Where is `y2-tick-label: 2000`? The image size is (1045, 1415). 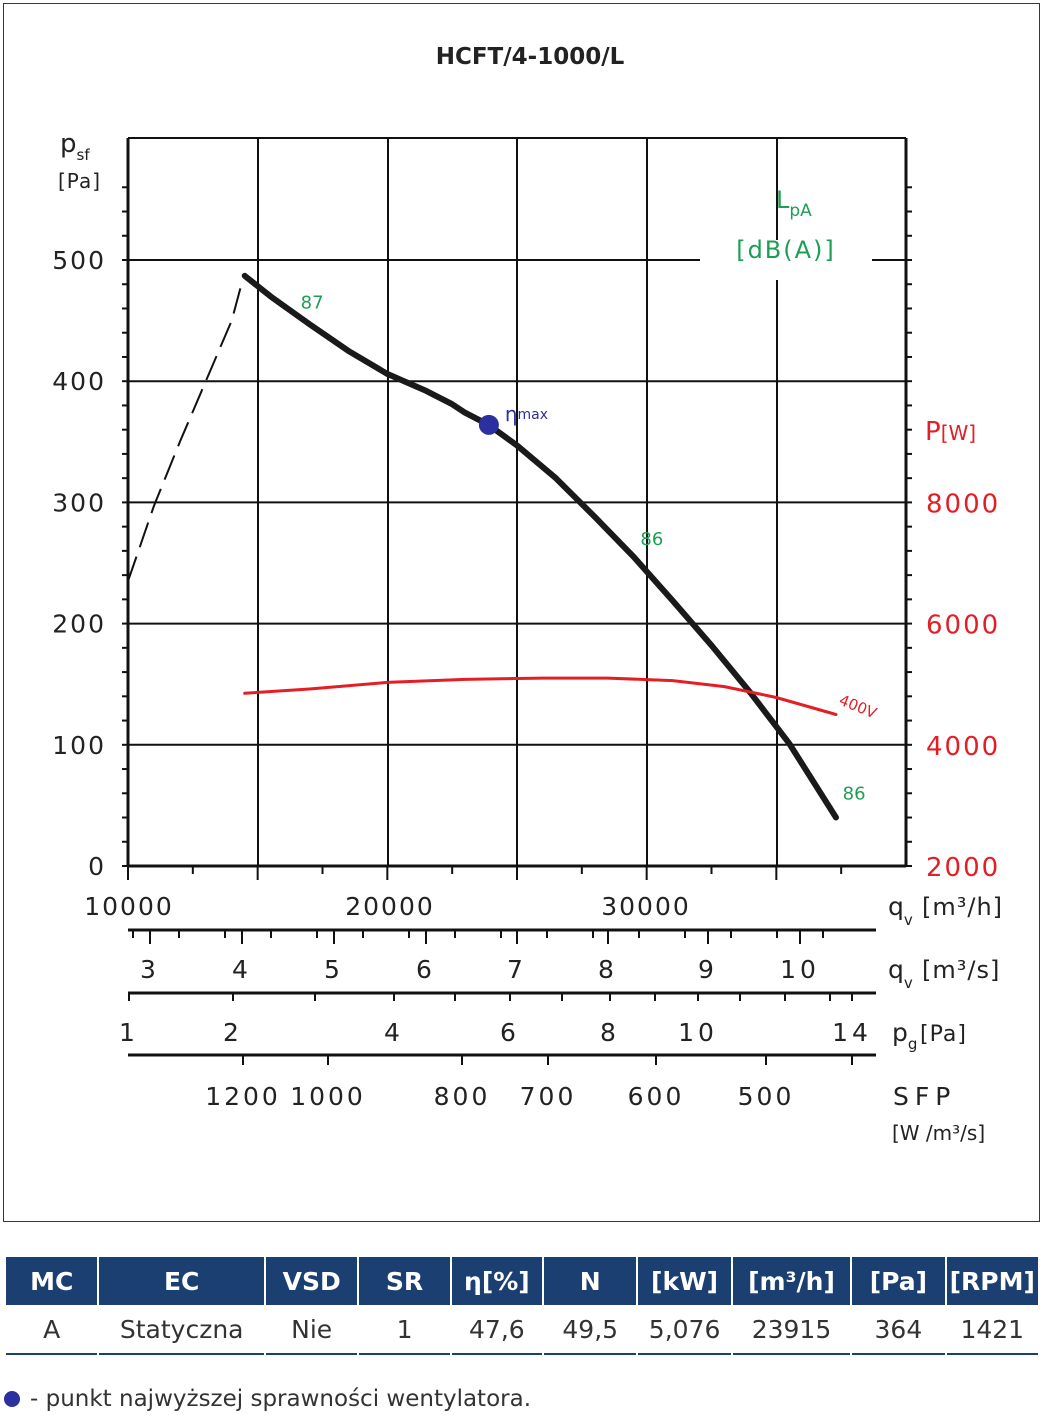
y2-tick-label: 2000 is located at coordinates (963, 868).